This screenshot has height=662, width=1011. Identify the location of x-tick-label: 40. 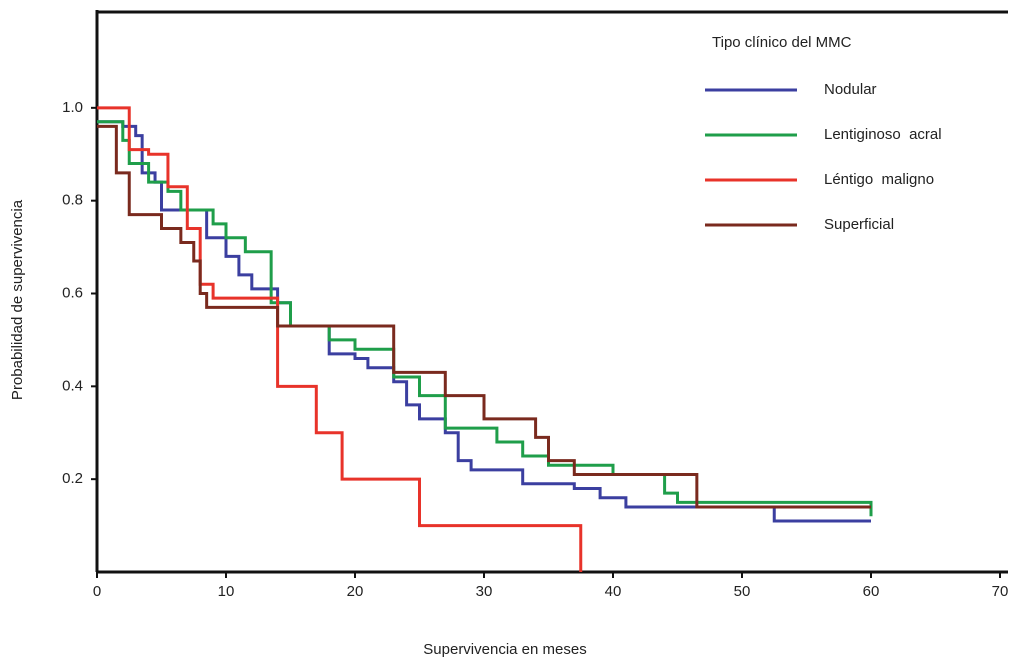
(613, 591).